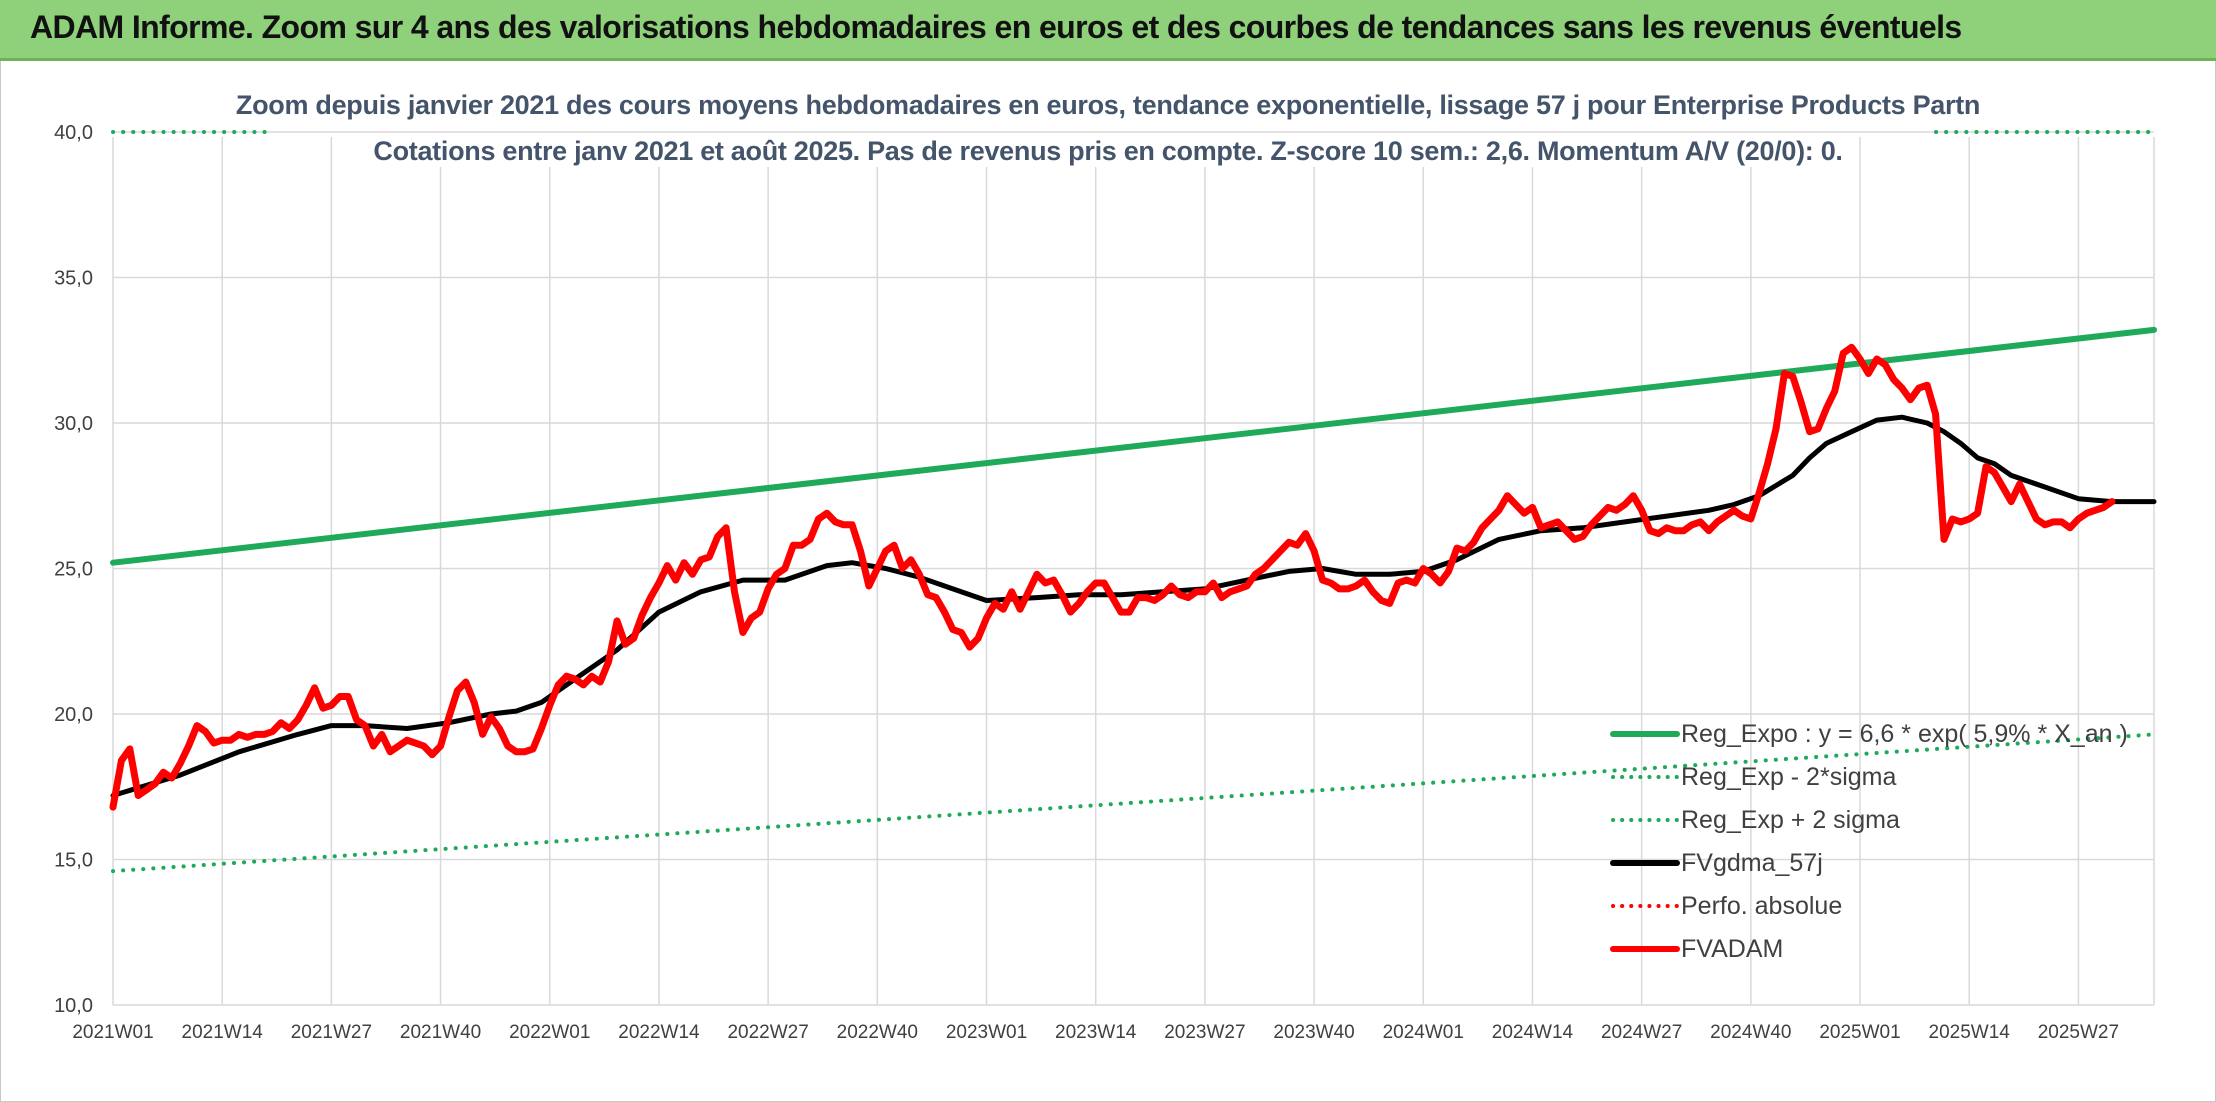 The height and width of the screenshot is (1102, 2216). What do you see at coordinates (73, 424) in the screenshot?
I see `y-tick-label: 30,0` at bounding box center [73, 424].